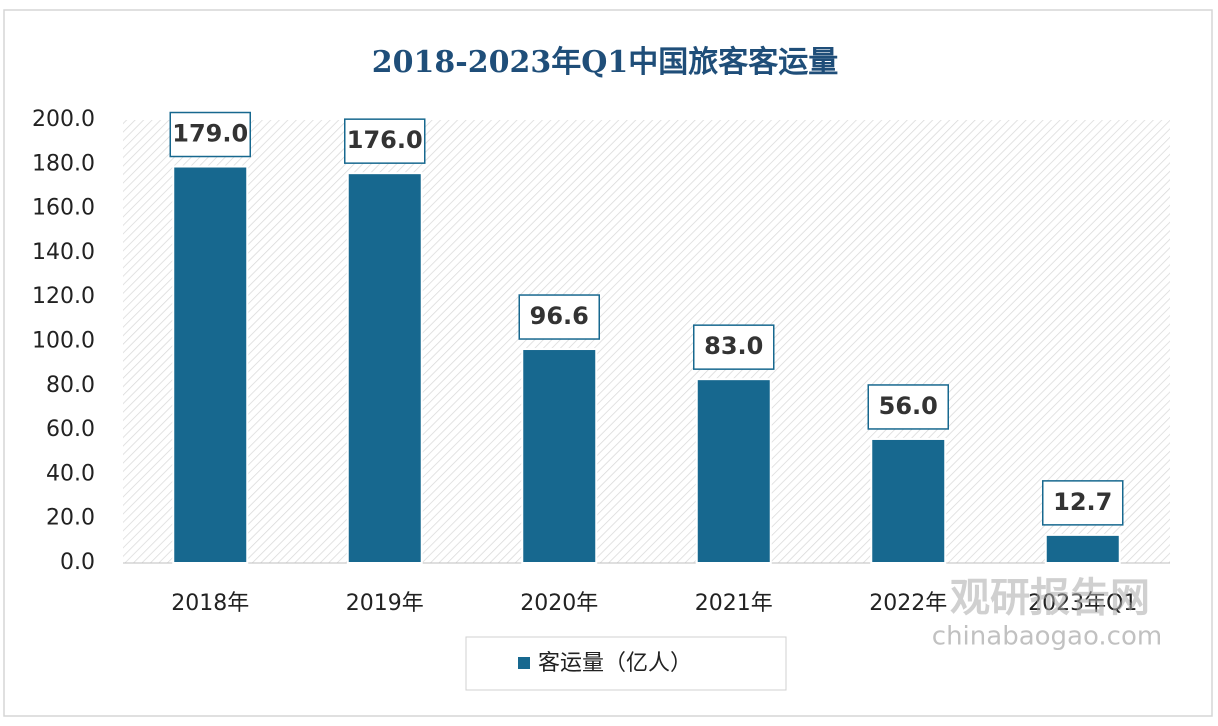 The width and height of the screenshot is (1218, 726). I want to click on x-tick-label: 2022年, so click(908, 603).